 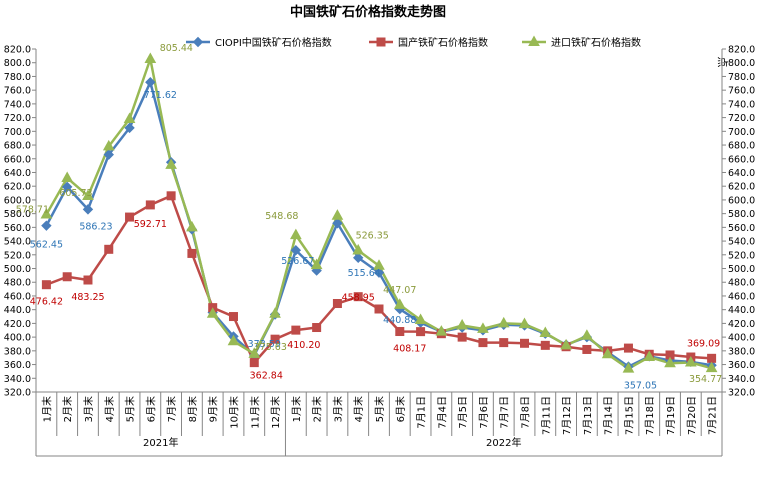 What do you see at coordinates (692, 415) in the screenshot?
I see `x-tick-label: 7月20日` at bounding box center [692, 415].